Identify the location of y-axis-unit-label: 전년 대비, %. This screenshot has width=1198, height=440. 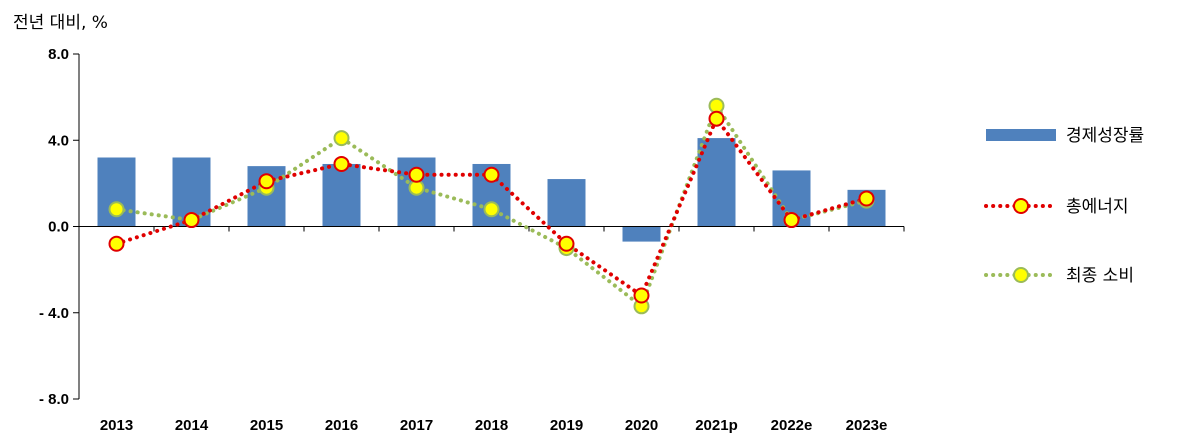
(60, 23).